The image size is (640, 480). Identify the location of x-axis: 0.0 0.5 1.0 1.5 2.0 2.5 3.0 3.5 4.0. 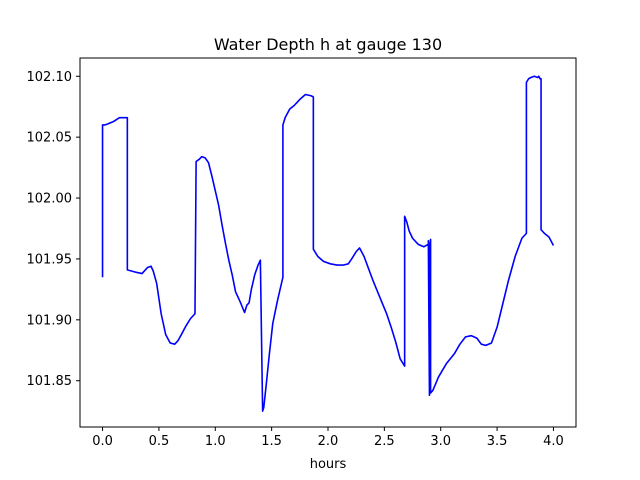
(328, 438).